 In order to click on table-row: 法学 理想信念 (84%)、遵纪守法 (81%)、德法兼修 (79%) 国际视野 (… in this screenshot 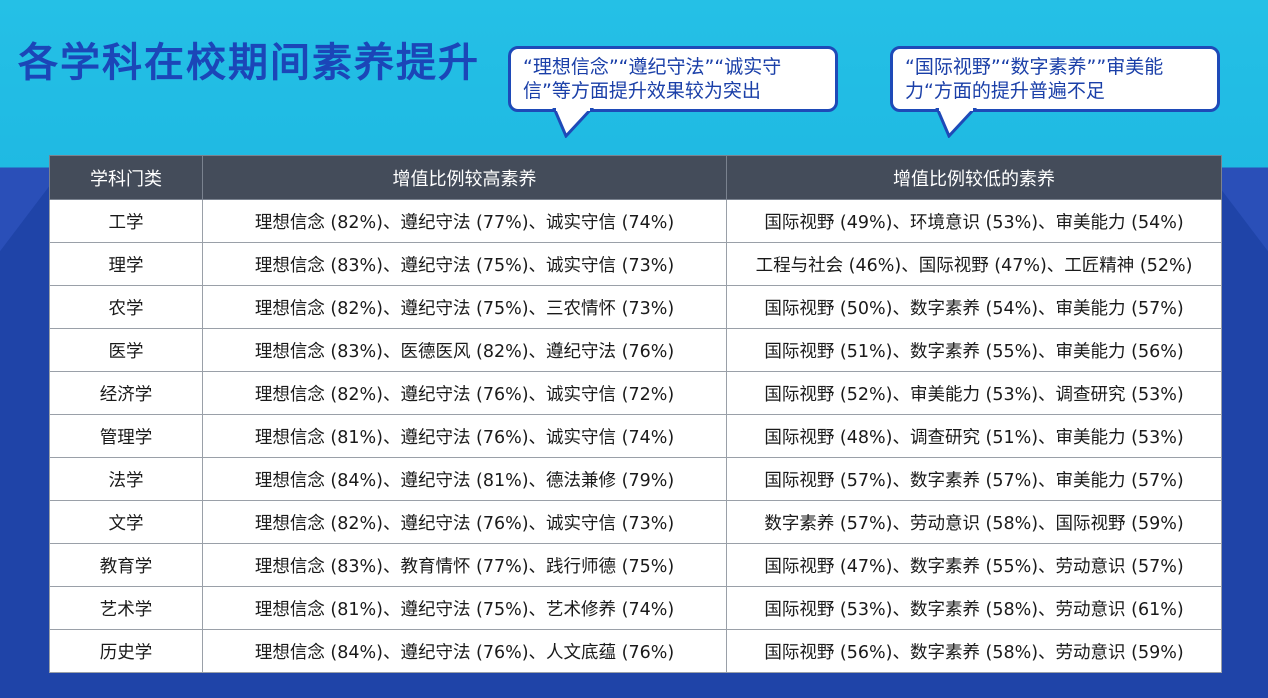, I will do `click(635, 479)`.